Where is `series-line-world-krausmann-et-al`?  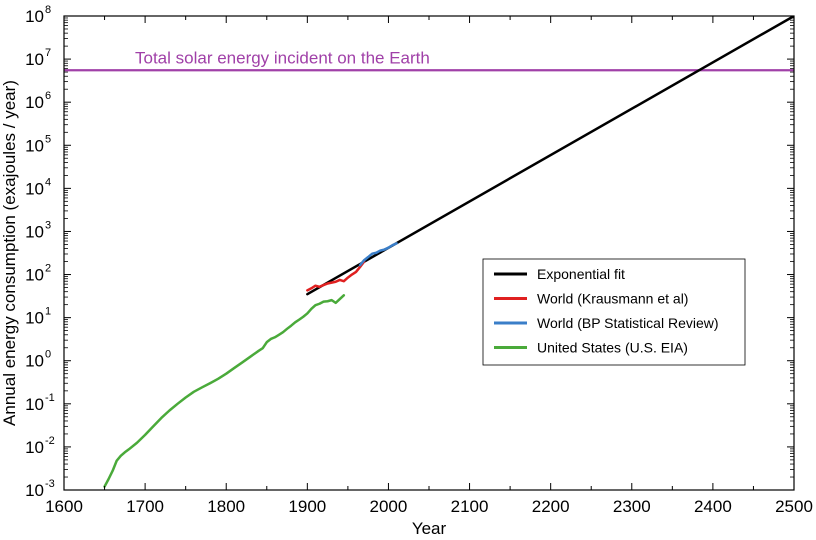 series-line-world-krausmann-et-al is located at coordinates (336, 276).